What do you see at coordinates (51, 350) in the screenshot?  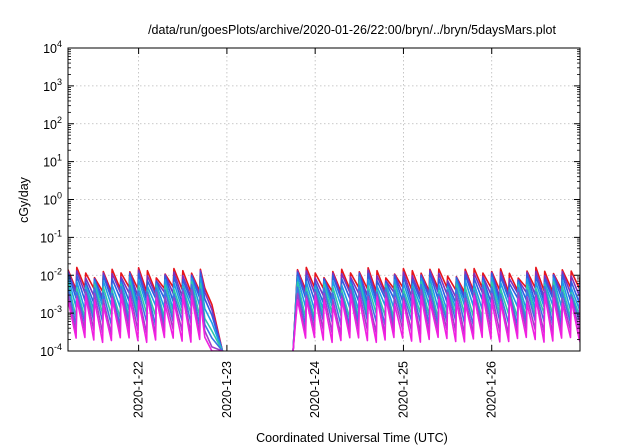 I see `y-tick-label: 10⁻⁴` at bounding box center [51, 350].